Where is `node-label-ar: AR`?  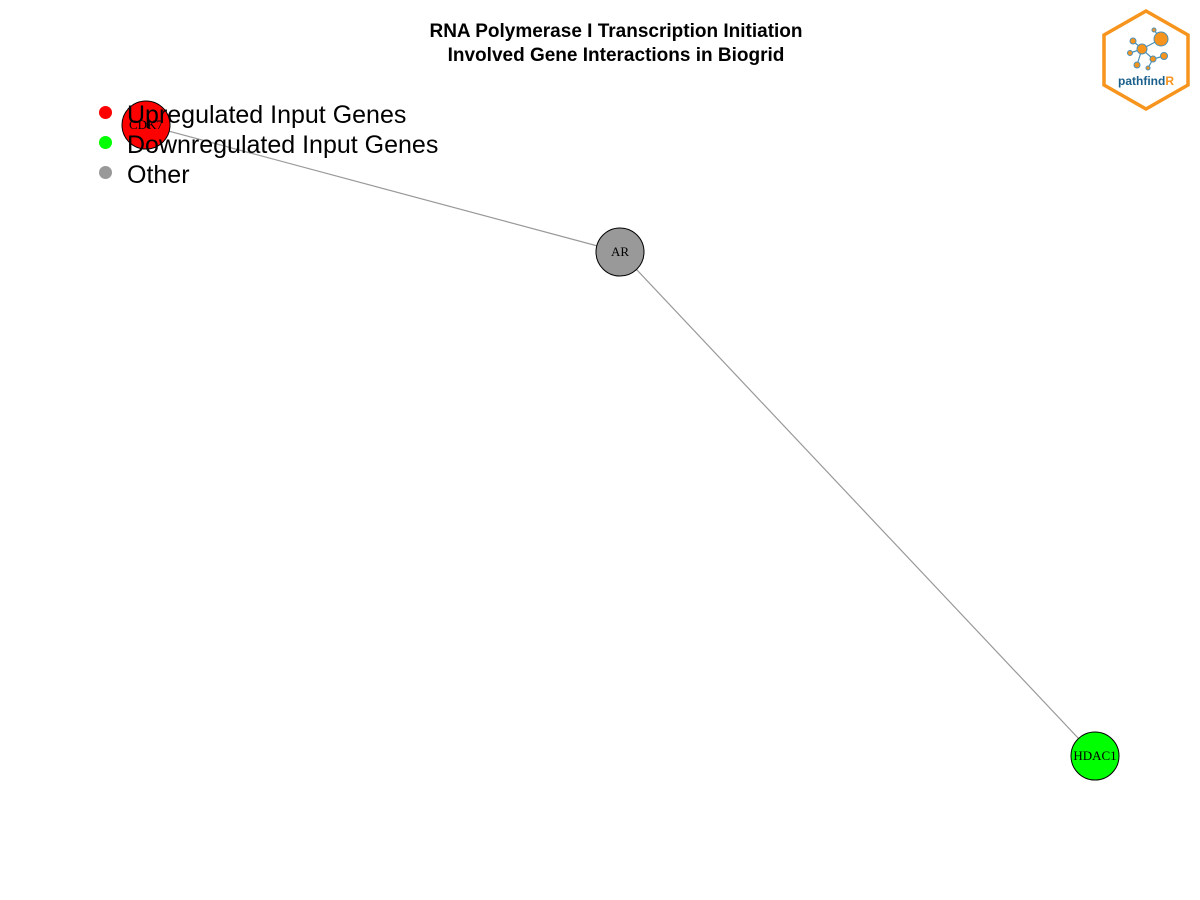 node-label-ar: AR is located at coordinates (620, 251).